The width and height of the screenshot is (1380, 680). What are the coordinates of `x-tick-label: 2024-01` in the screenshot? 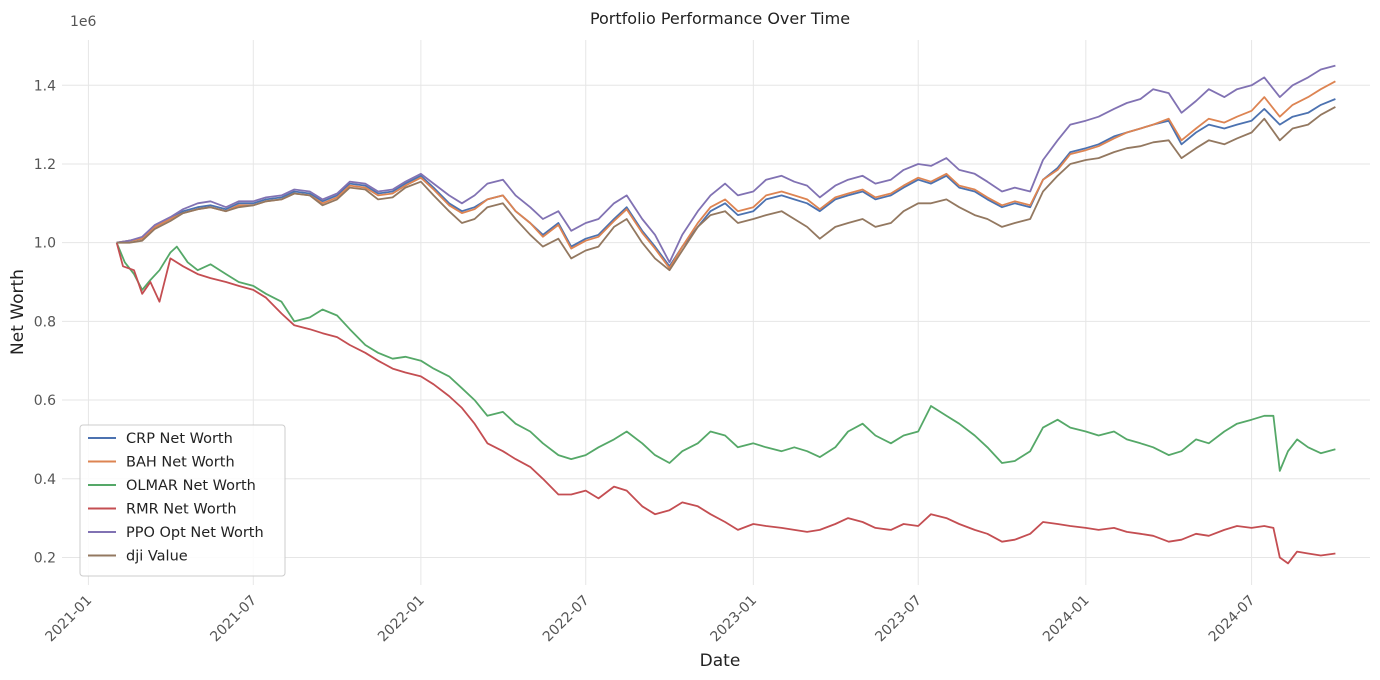 It's located at (1066, 619).